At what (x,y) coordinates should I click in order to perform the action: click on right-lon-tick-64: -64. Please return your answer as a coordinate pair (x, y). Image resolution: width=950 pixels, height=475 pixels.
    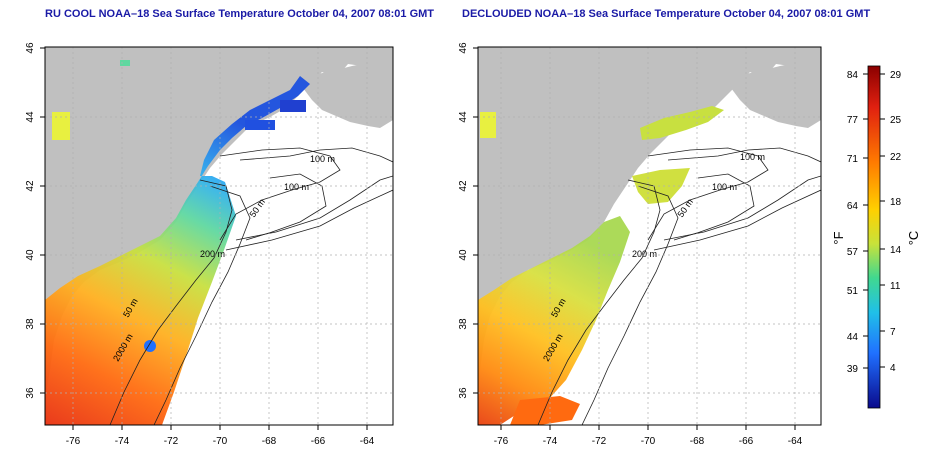
    Looking at the image, I should click on (795, 441).